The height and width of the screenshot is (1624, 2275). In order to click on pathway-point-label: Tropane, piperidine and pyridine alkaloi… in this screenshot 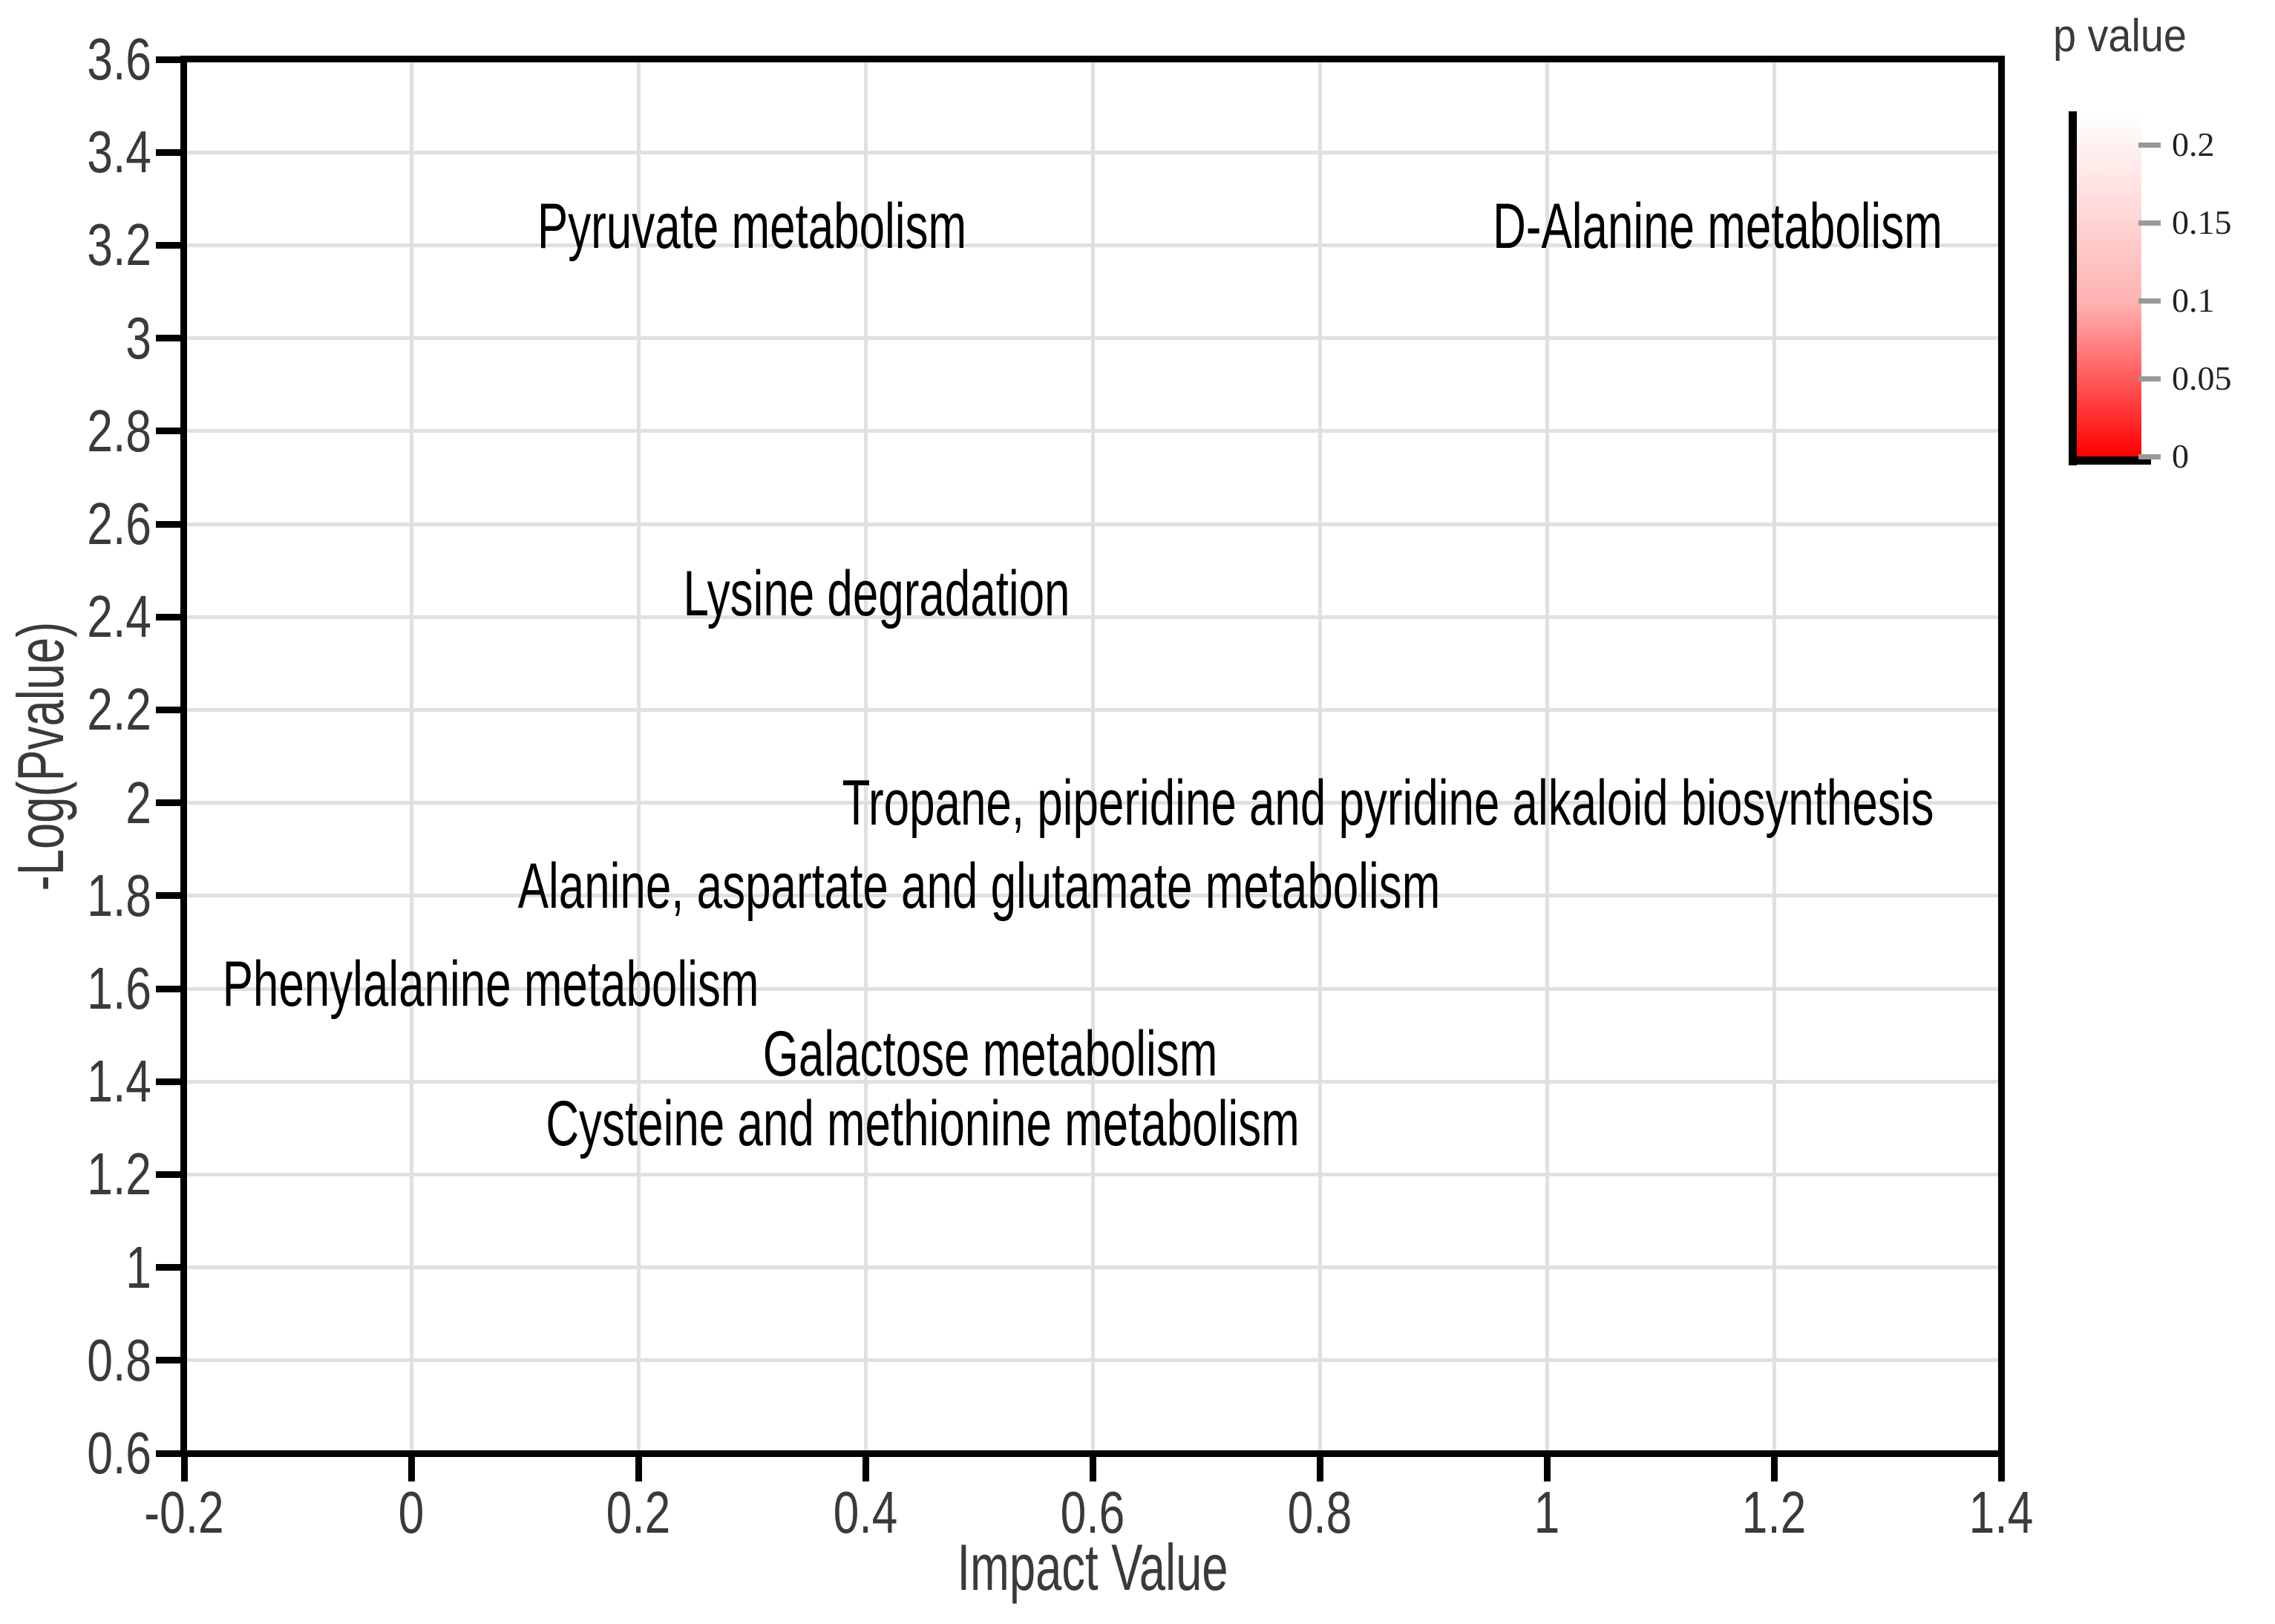, I will do `click(1388, 803)`.